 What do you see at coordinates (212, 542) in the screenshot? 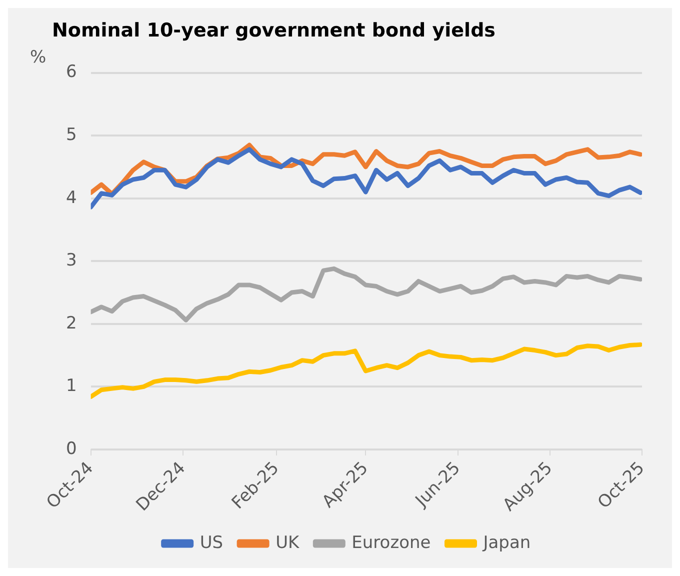
I see `legend-label: US` at bounding box center [212, 542].